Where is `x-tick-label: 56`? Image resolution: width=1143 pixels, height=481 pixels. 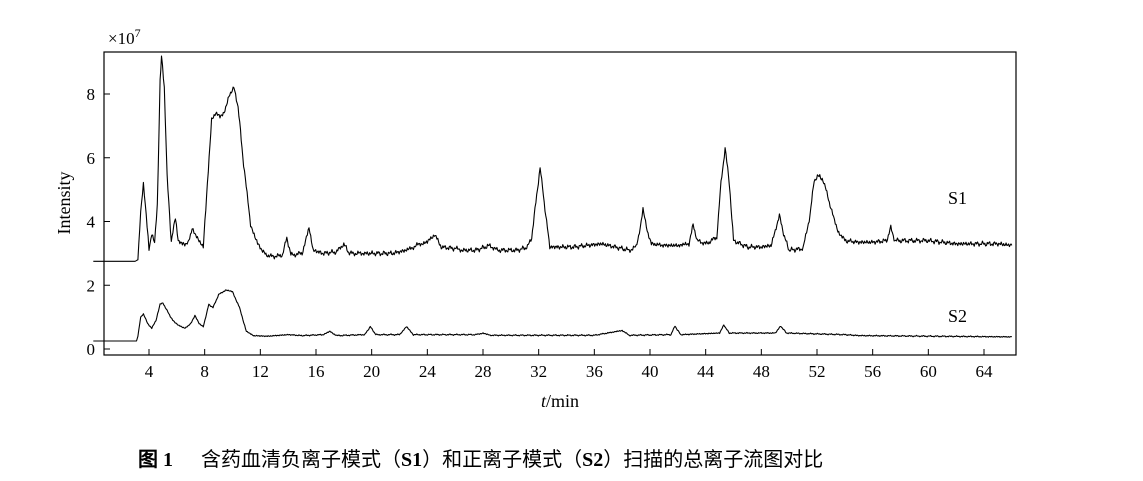 x-tick-label: 56 is located at coordinates (872, 371).